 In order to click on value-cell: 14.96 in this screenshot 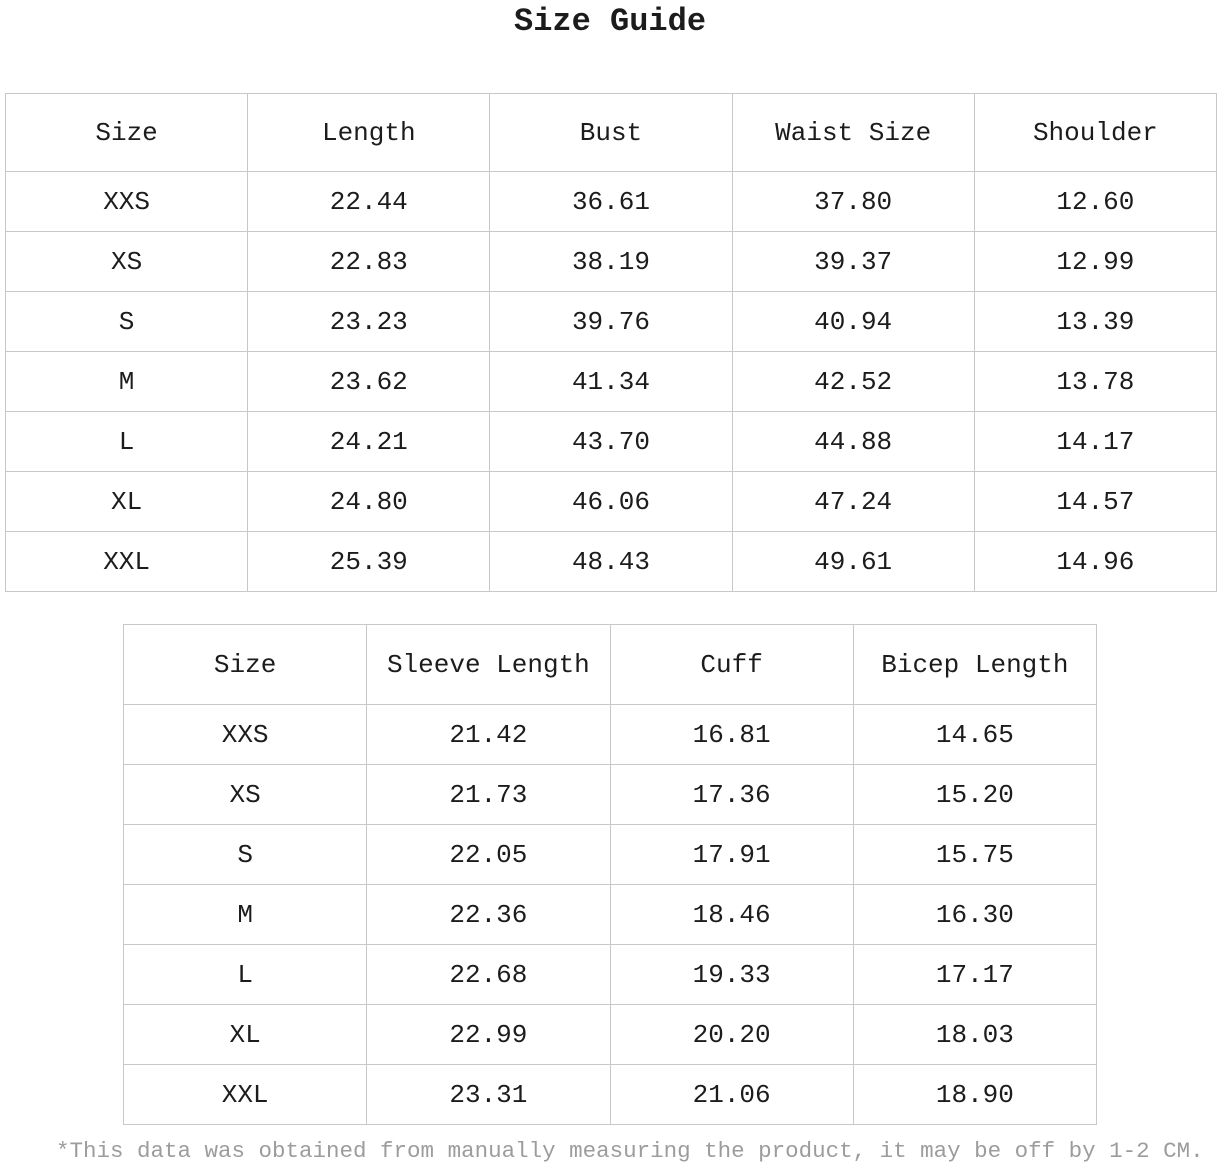, I will do `click(1095, 561)`.